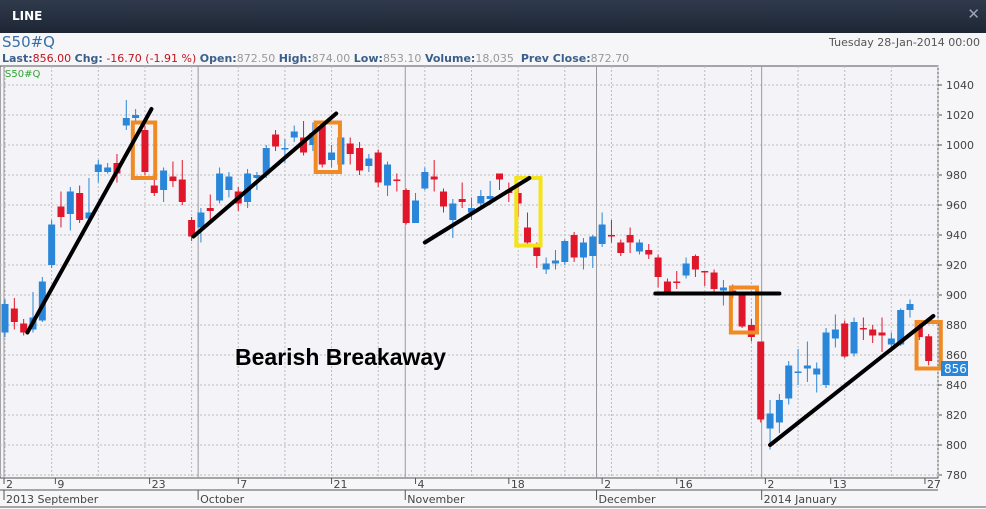  Describe the element at coordinates (52, 58) in the screenshot. I see `last-value: 856.00` at that location.